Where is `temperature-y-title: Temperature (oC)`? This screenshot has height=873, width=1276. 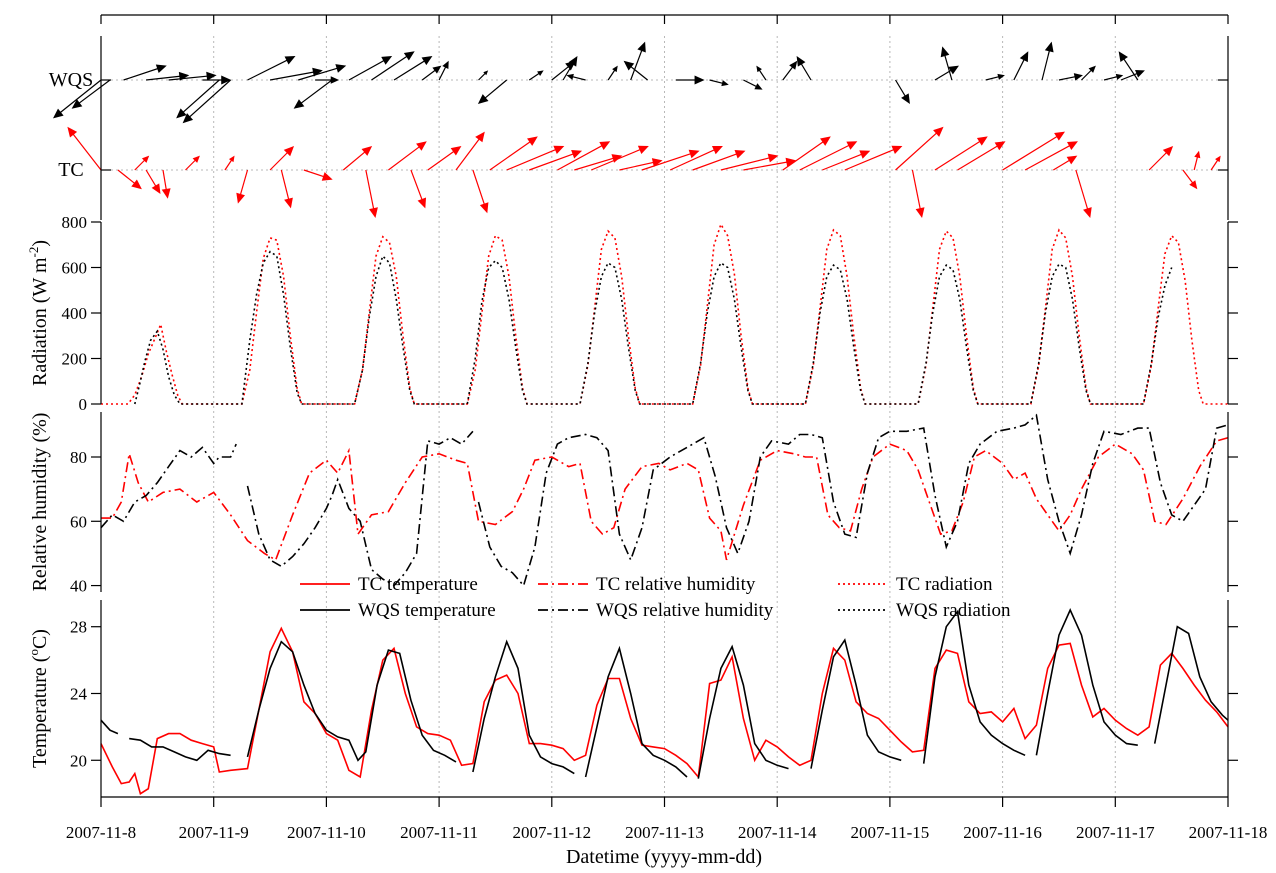 temperature-y-title: Temperature (oC) is located at coordinates (38, 698).